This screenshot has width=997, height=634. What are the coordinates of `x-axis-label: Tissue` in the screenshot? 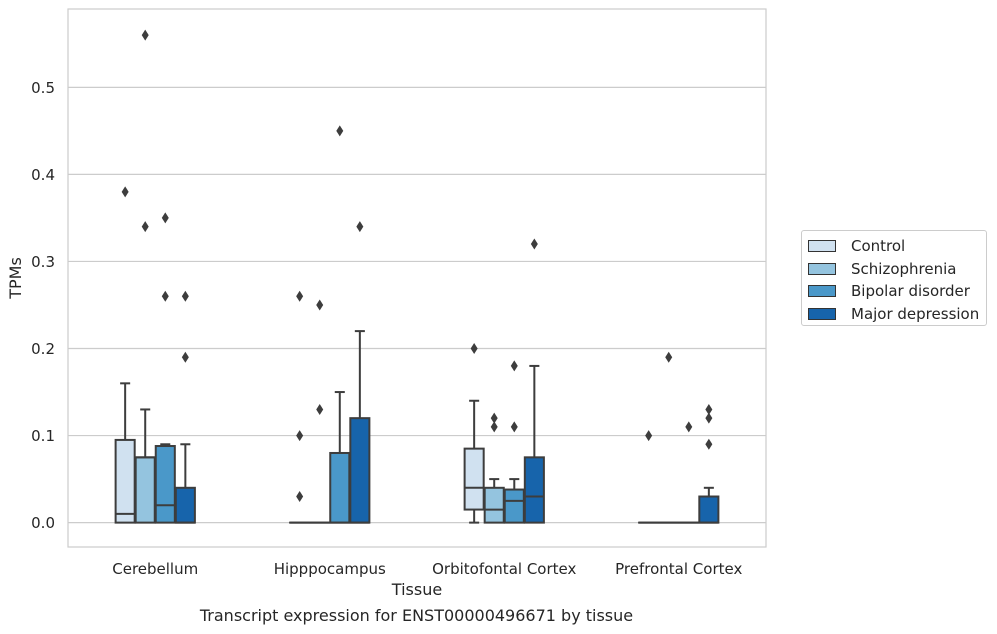 It's located at (416, 589).